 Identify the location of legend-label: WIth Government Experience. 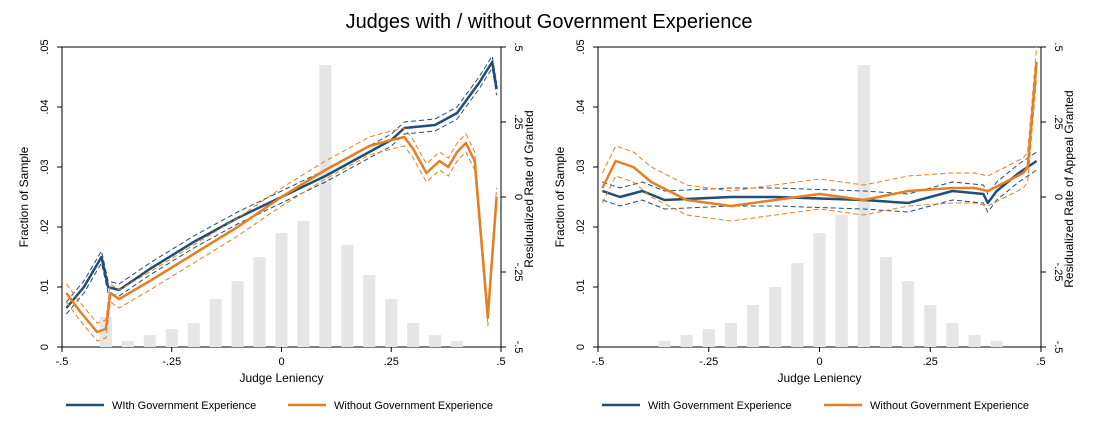
(184, 406).